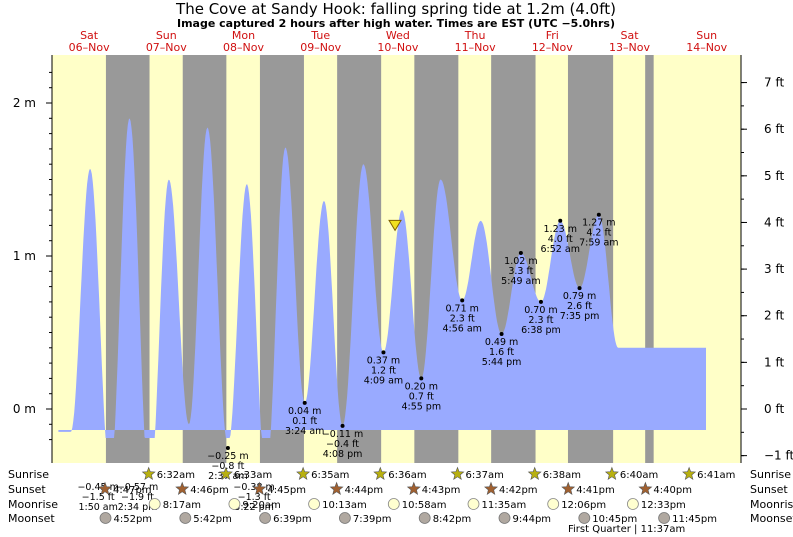 The width and height of the screenshot is (793, 537). What do you see at coordinates (771, 518) in the screenshot?
I see `row-label-right: Moonset` at bounding box center [771, 518].